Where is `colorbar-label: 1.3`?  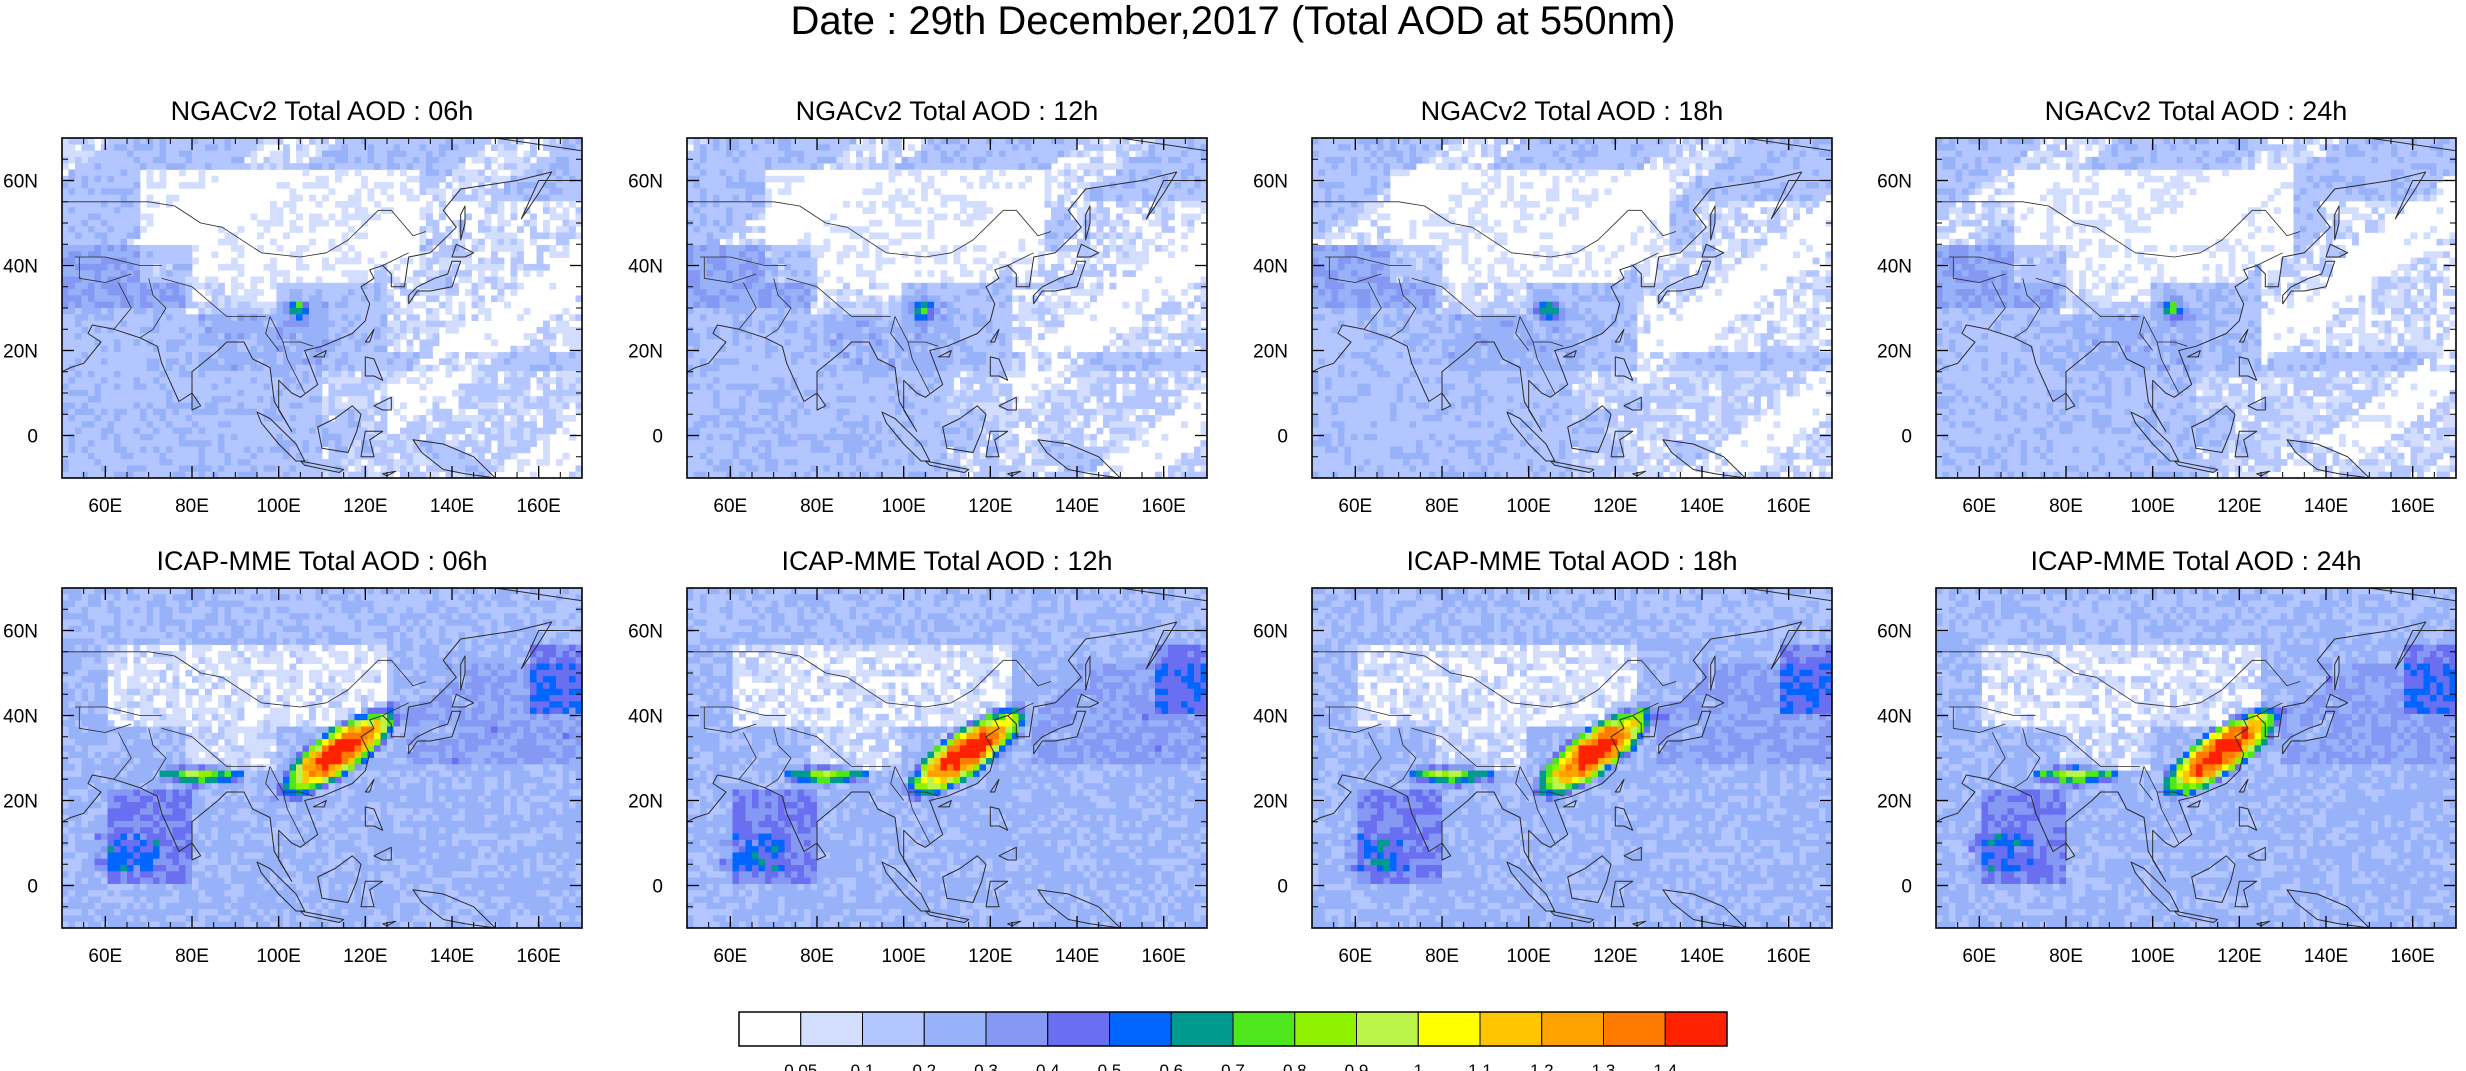 colorbar-label: 1.3 is located at coordinates (1604, 1066).